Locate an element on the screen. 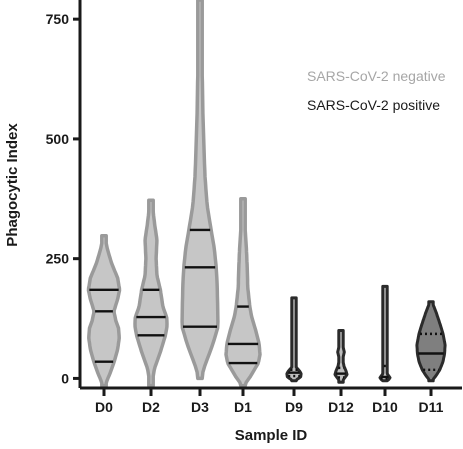 The width and height of the screenshot is (463, 449). violin-d12 is located at coordinates (341, 356).